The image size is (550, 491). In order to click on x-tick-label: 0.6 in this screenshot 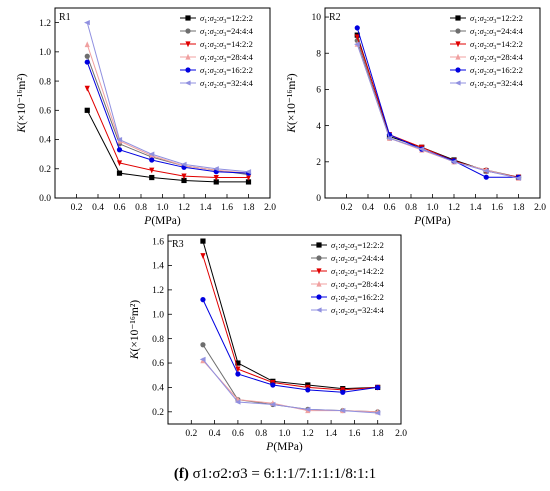, I will do `click(238, 434)`.